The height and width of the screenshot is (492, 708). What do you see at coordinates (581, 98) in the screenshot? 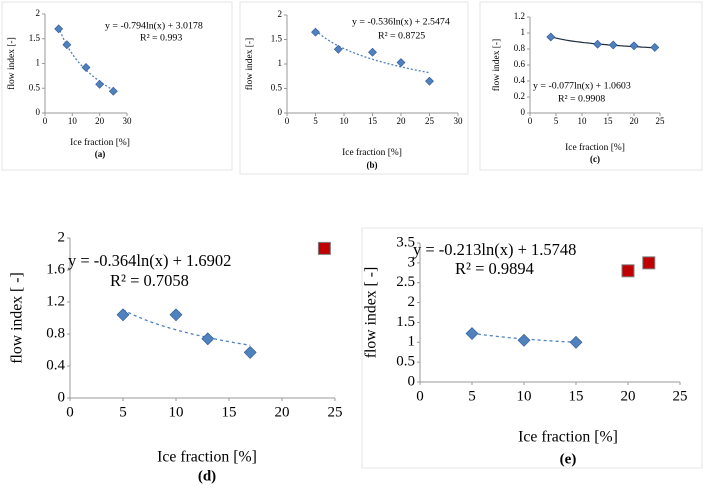
I see `r-squared: R² = 0.9908` at bounding box center [581, 98].